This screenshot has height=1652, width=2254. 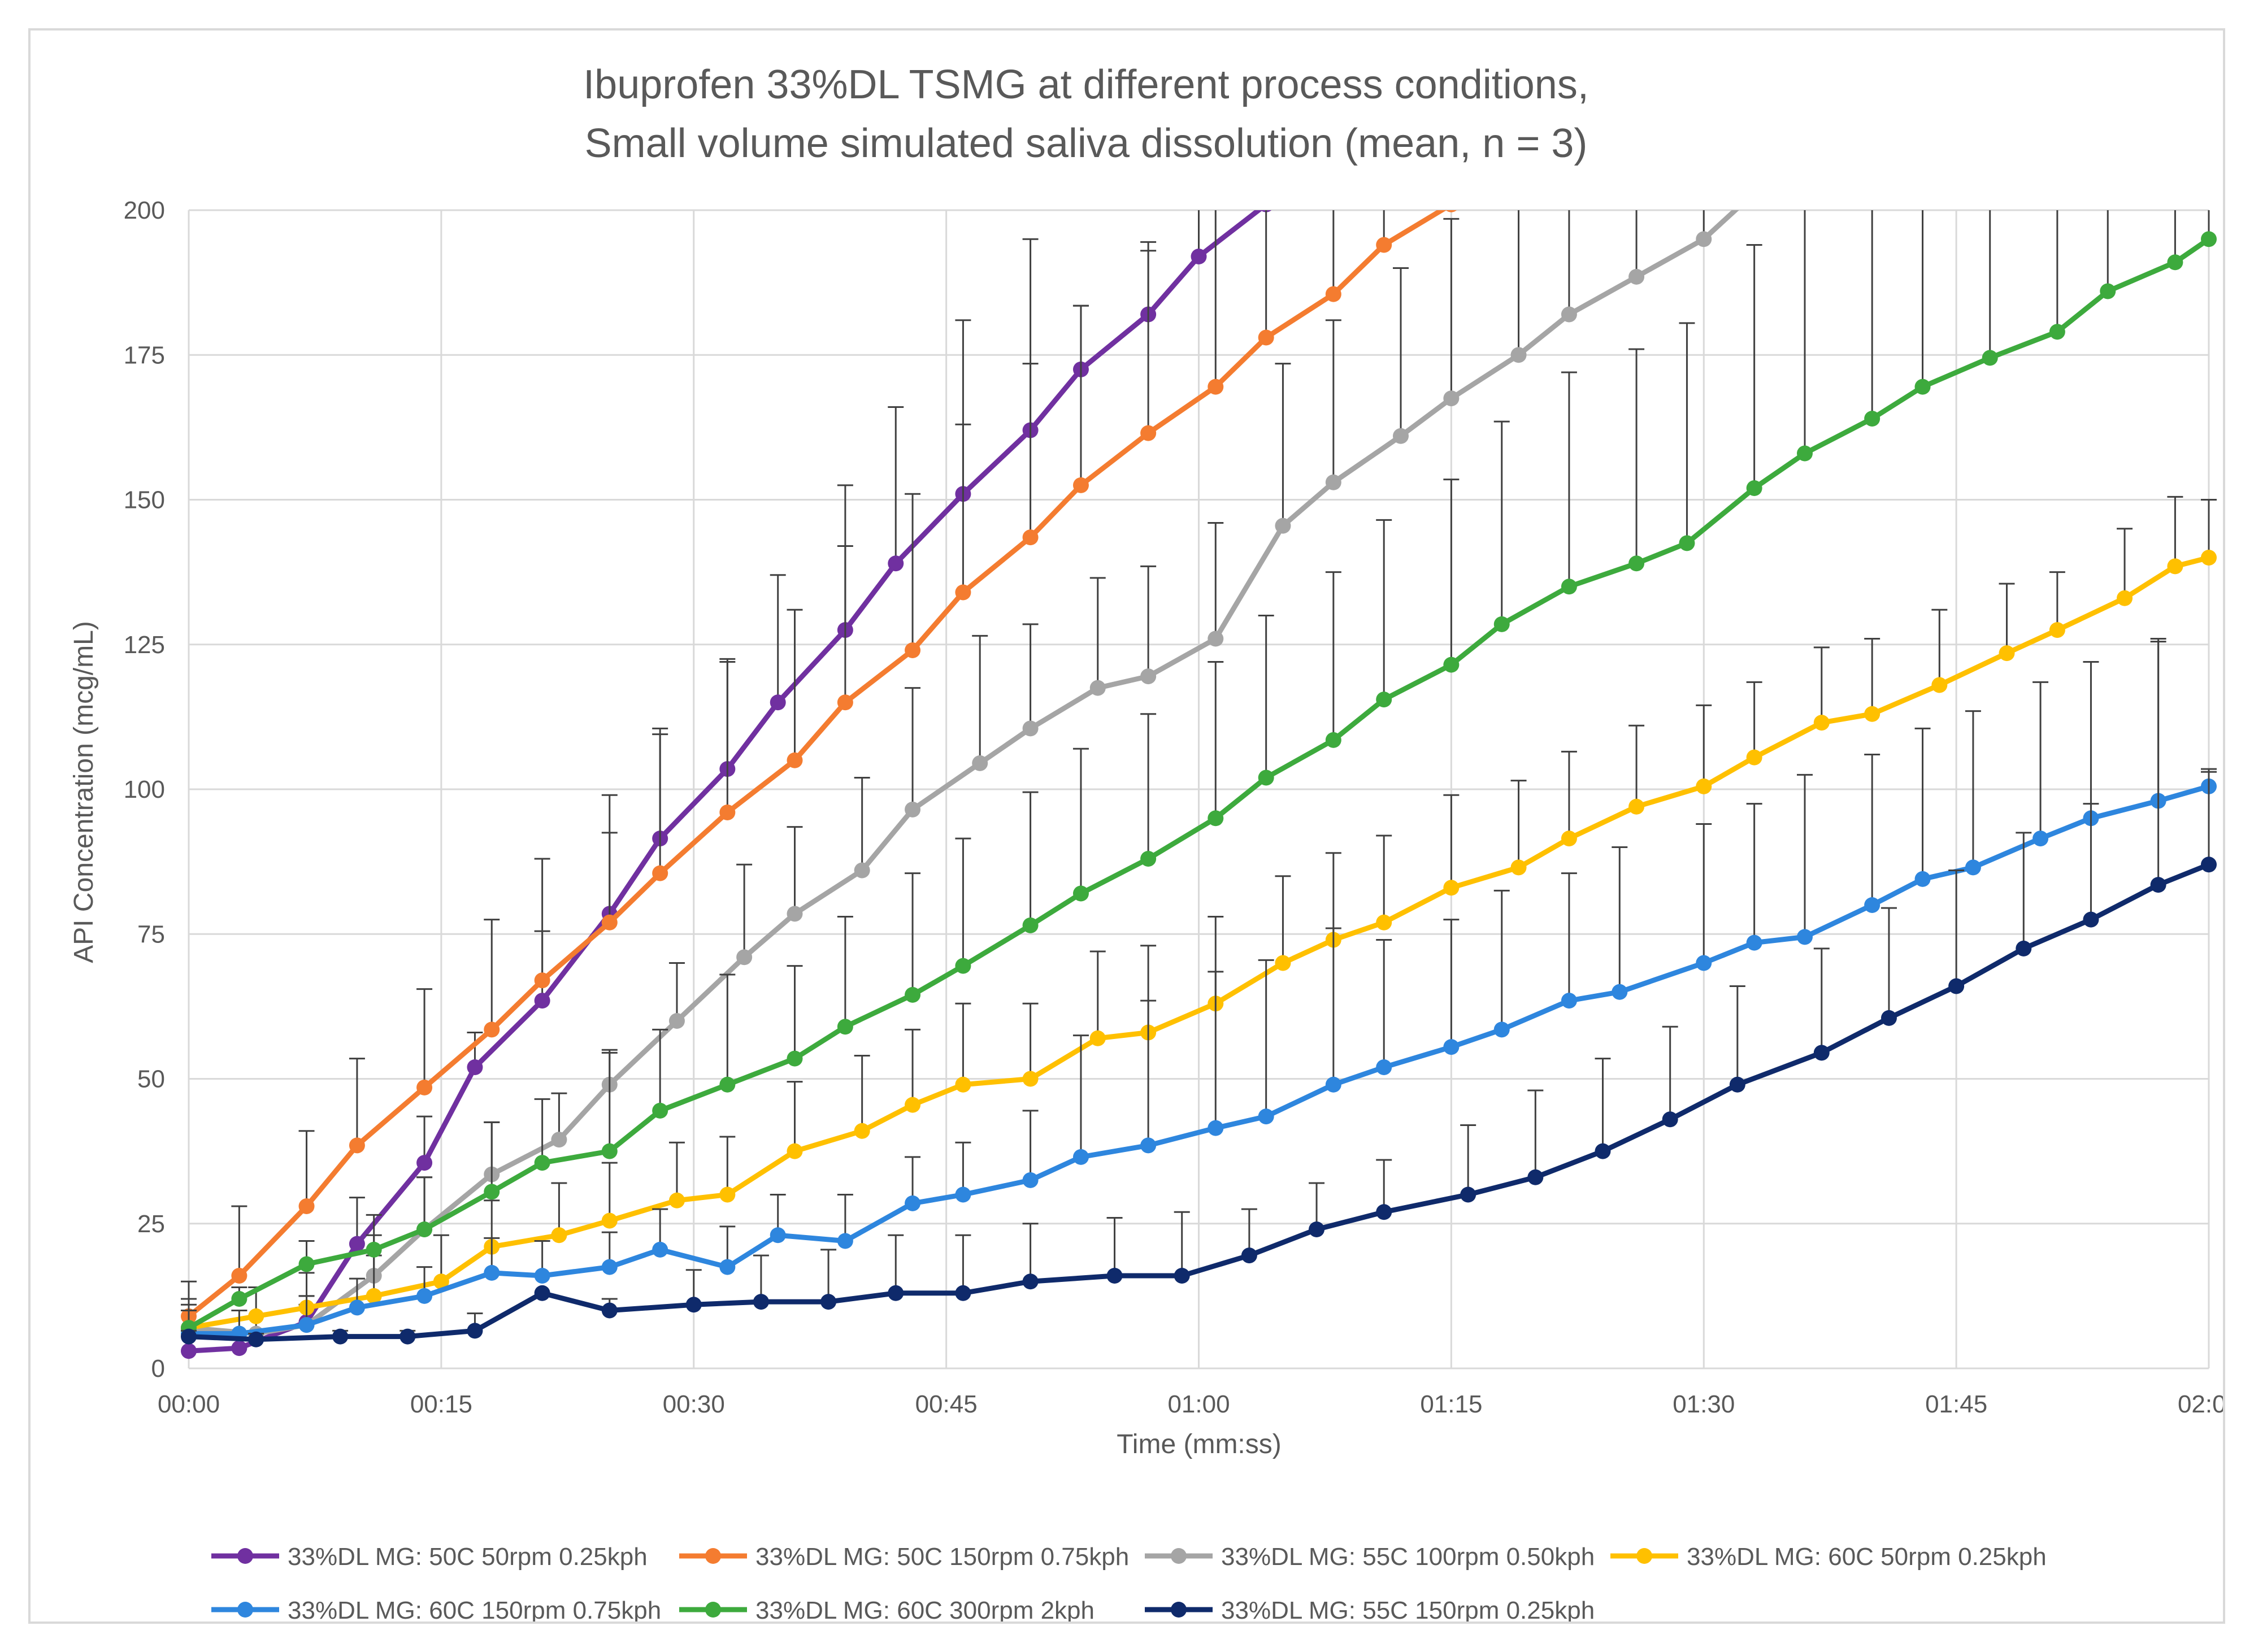 What do you see at coordinates (2201, 1404) in the screenshot?
I see `x-tick-label: 02:00` at bounding box center [2201, 1404].